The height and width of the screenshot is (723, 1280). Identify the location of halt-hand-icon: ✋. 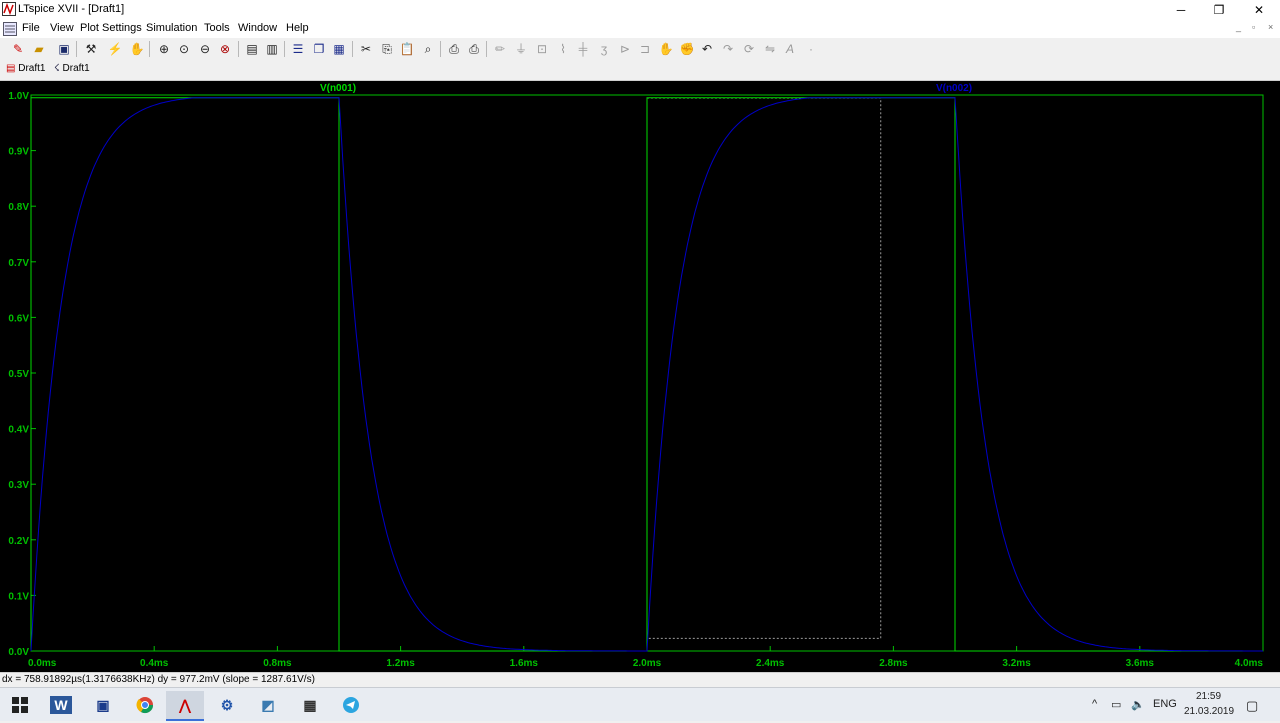
(137, 49).